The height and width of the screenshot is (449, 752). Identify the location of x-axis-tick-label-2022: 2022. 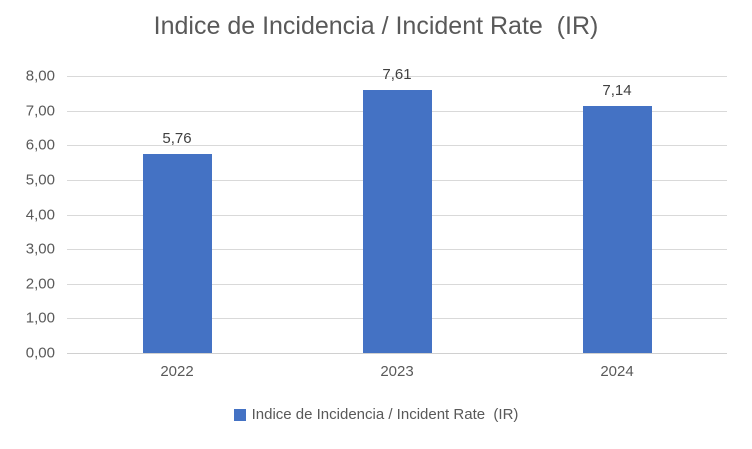
(177, 371).